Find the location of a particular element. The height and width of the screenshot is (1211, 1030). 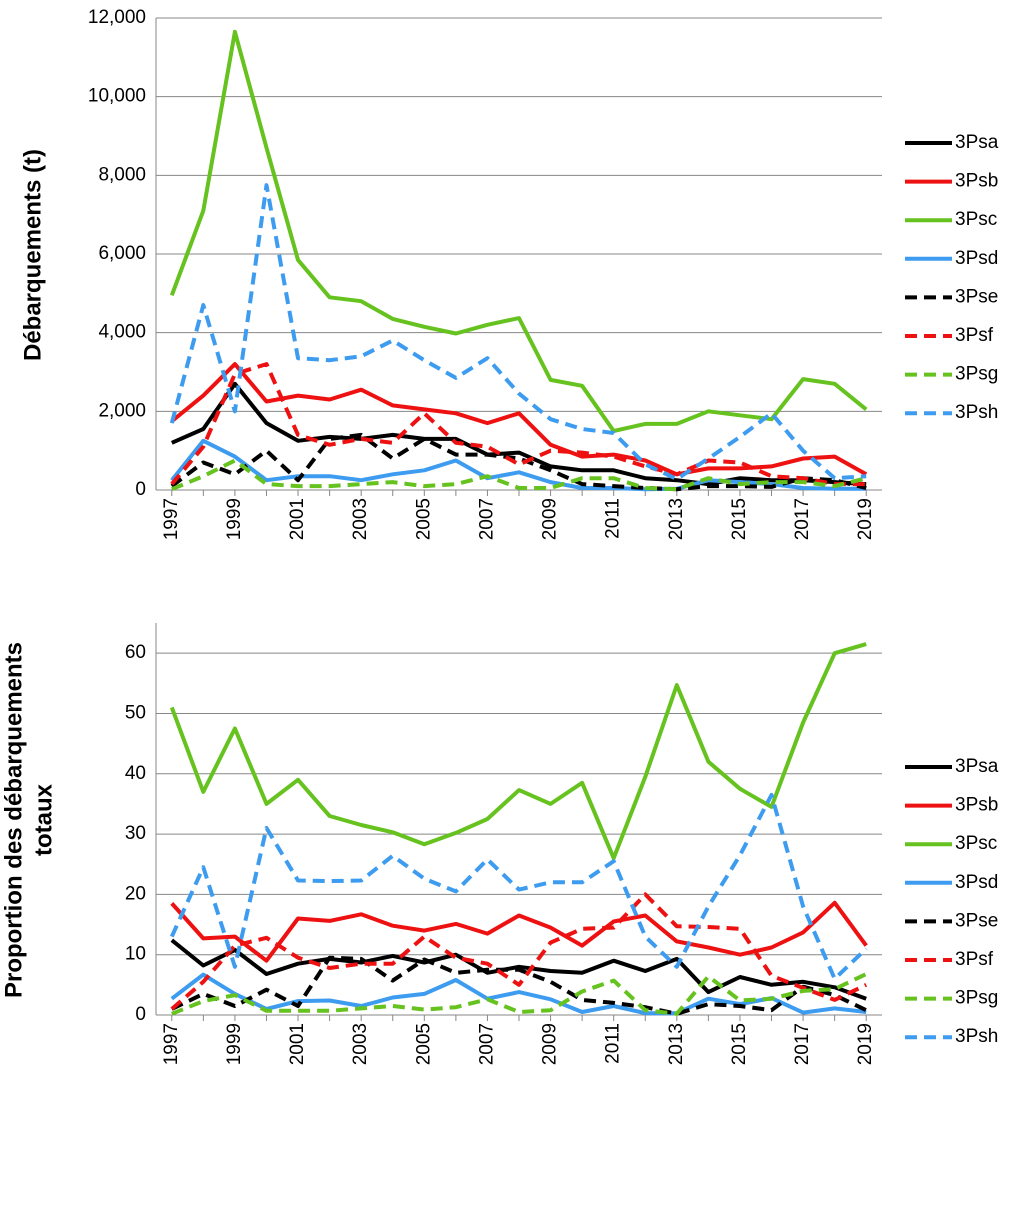

y-tick-label: 10 is located at coordinates (135, 954).